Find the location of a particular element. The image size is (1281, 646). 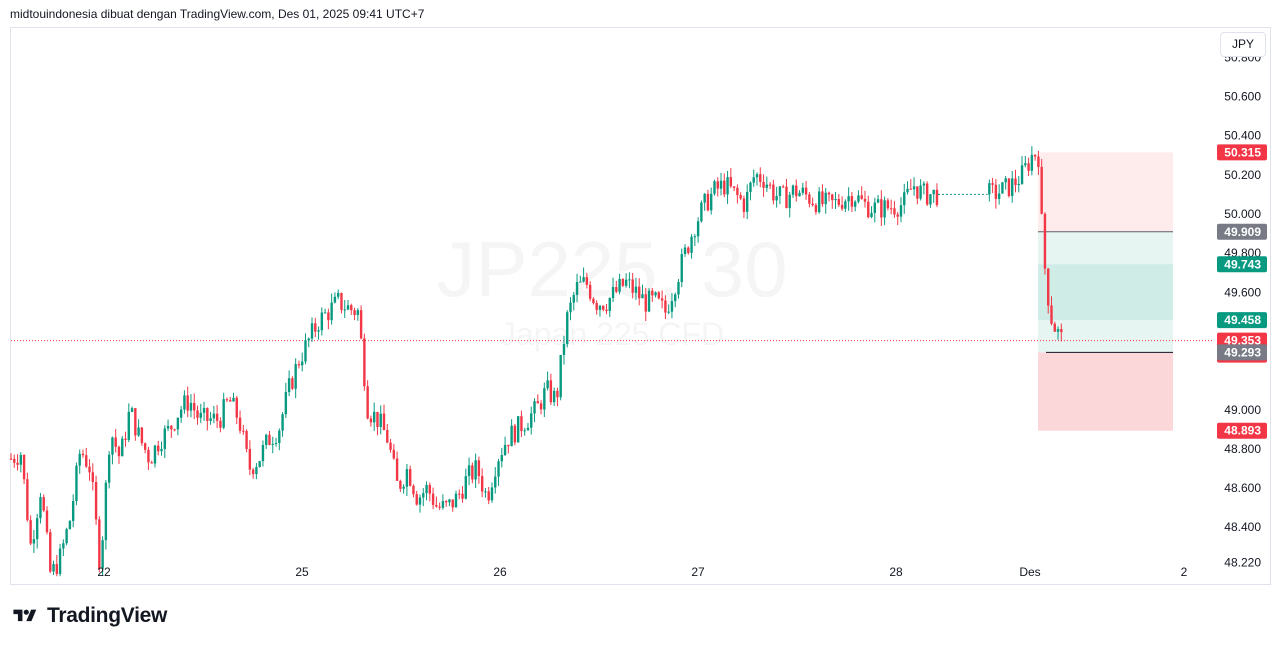

price-tag-label: 49.743 is located at coordinates (1242, 264).